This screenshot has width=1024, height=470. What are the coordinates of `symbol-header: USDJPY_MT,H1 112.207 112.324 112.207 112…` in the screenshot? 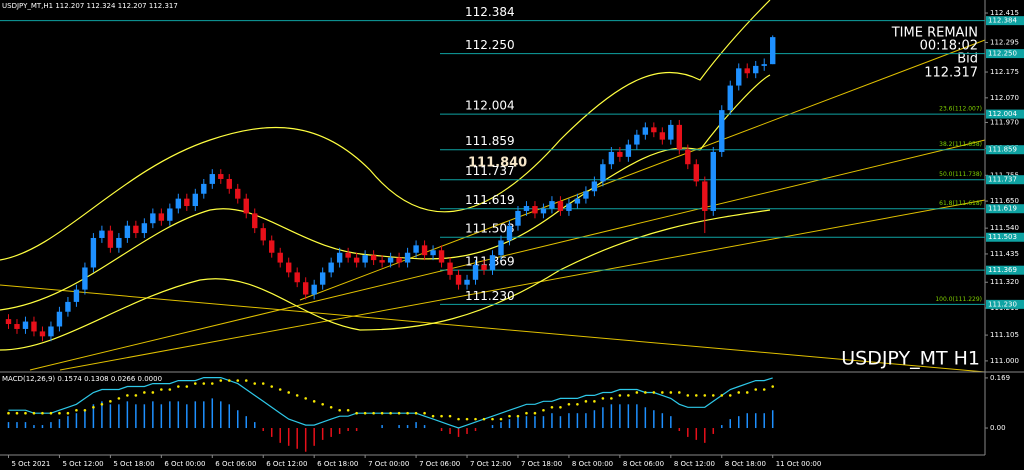 It's located at (90, 6).